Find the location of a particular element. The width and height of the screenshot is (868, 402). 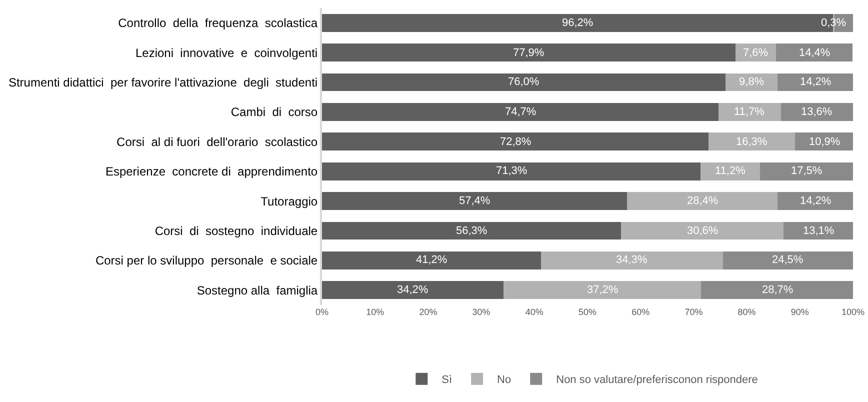

data-label: 34,3% is located at coordinates (632, 260).